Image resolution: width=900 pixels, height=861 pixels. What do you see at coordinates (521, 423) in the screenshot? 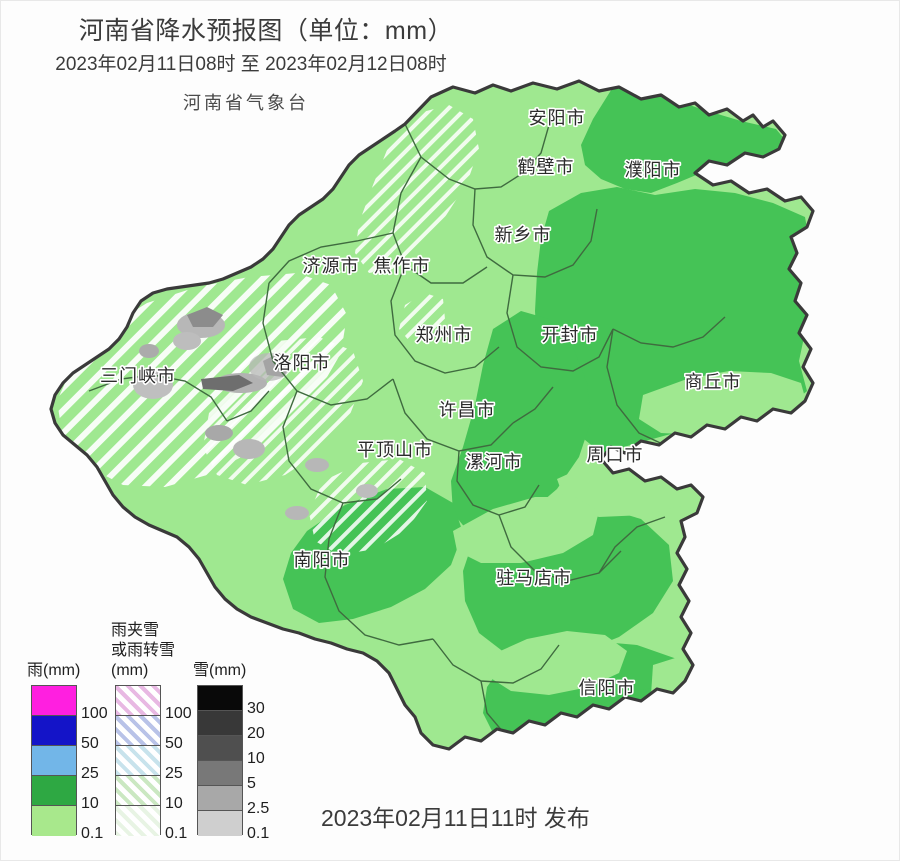
I see `fill-rain-green-central-diagonal` at bounding box center [521, 423].